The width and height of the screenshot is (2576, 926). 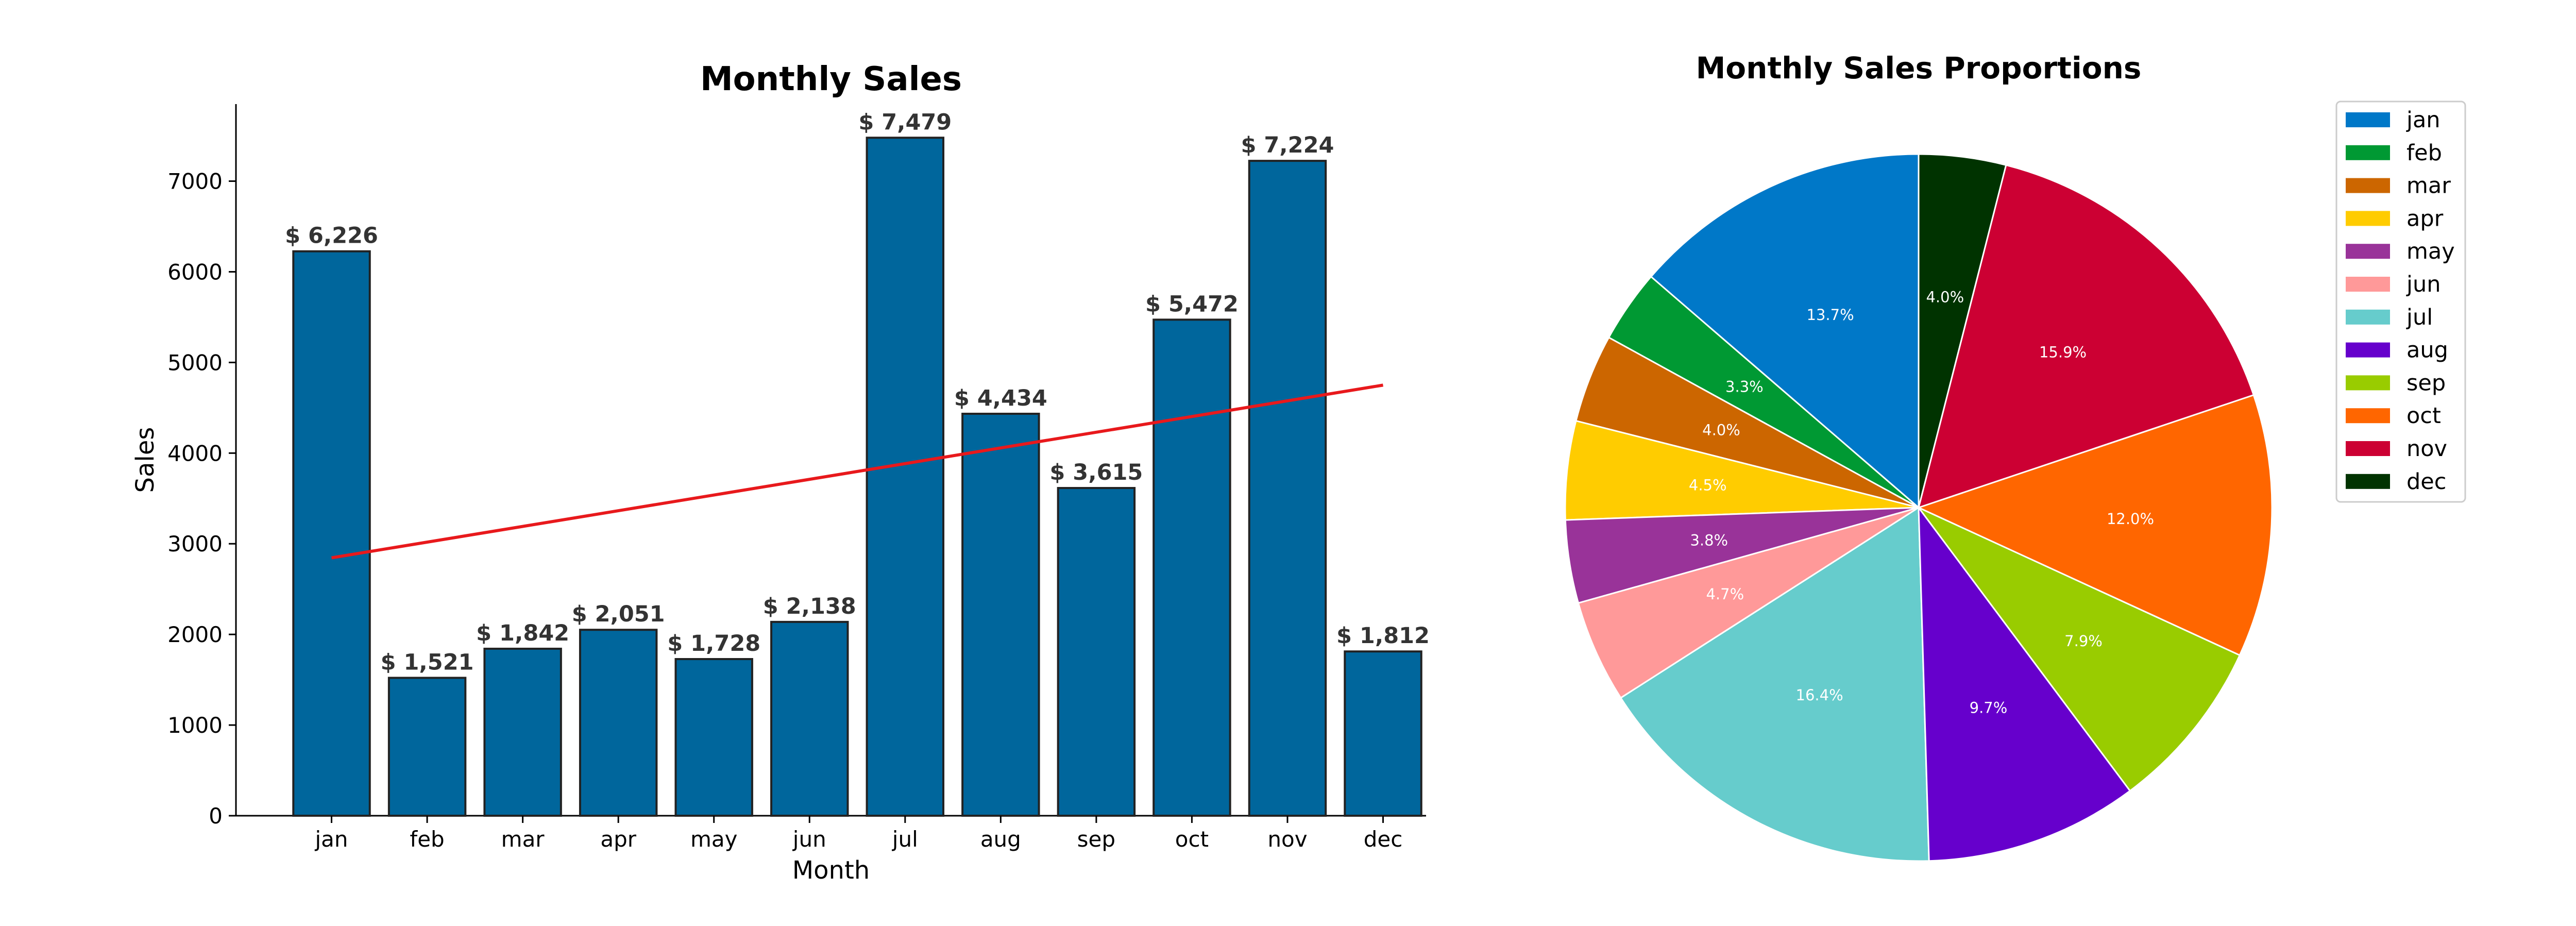 I want to click on y-tick-label: 0, so click(x=216, y=816).